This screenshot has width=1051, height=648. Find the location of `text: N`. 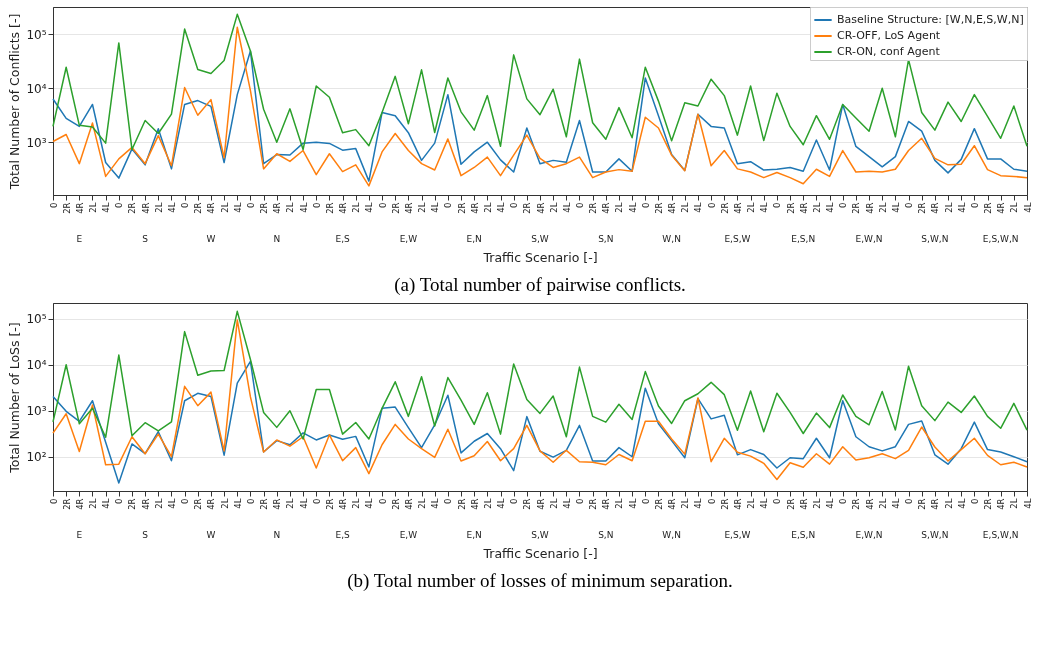

text: N is located at coordinates (277, 239).